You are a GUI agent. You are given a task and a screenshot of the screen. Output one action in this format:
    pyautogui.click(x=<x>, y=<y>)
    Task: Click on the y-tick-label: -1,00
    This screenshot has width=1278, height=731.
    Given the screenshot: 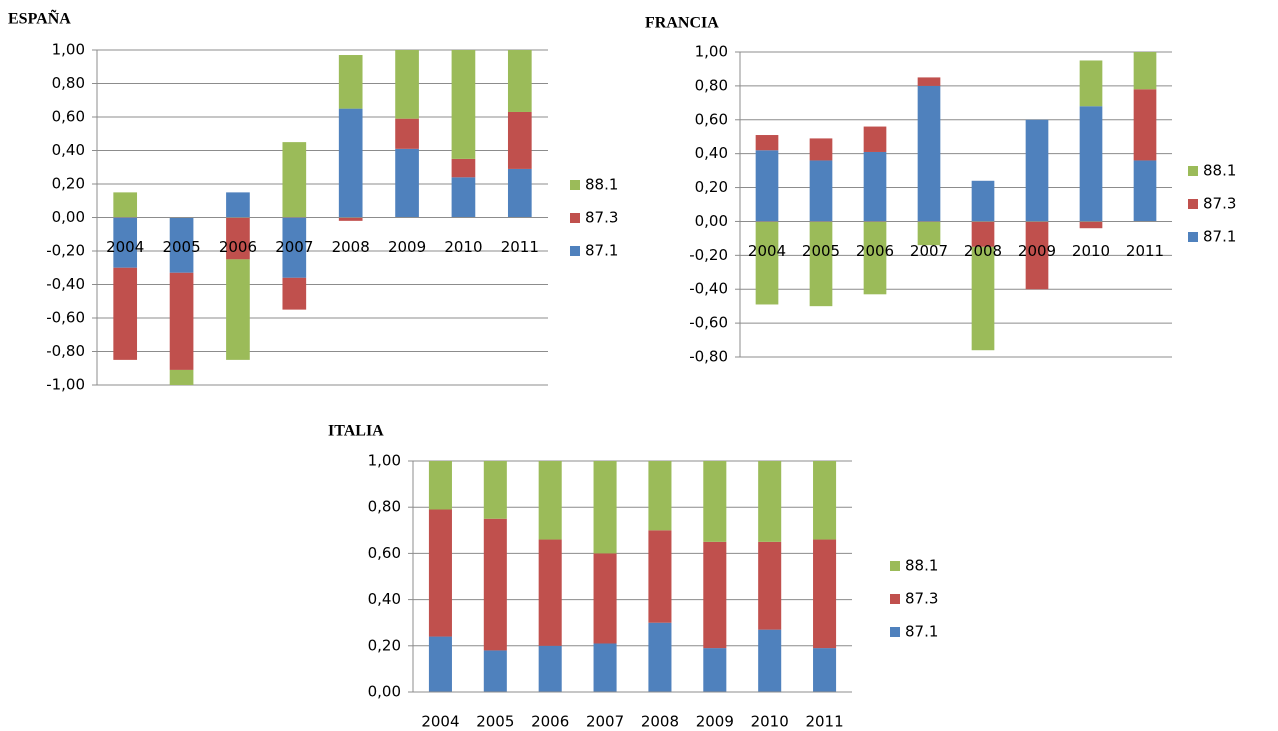 What is the action you would take?
    pyautogui.click(x=65, y=385)
    